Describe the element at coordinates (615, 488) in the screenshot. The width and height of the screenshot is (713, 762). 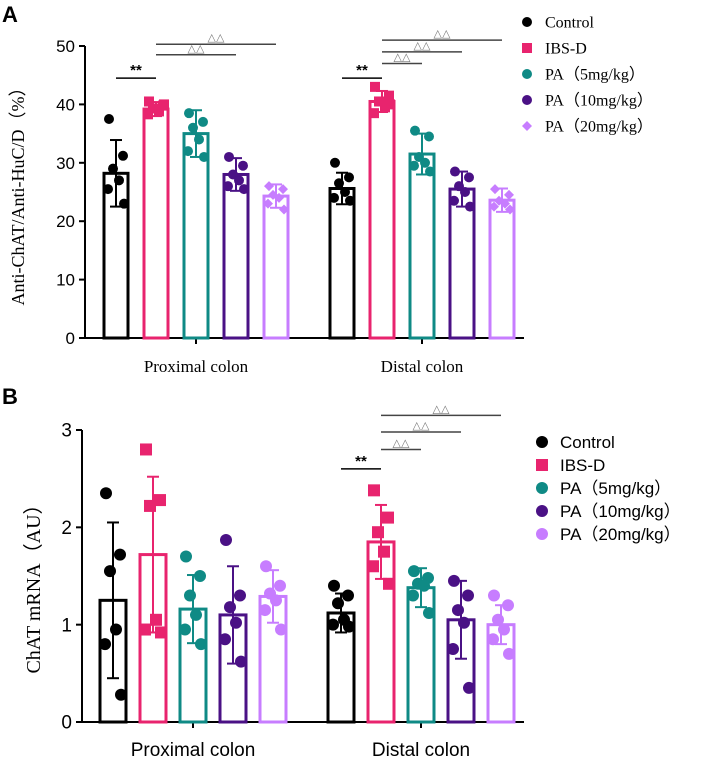
I see `legend-label: PA（5mg/kg）` at that location.